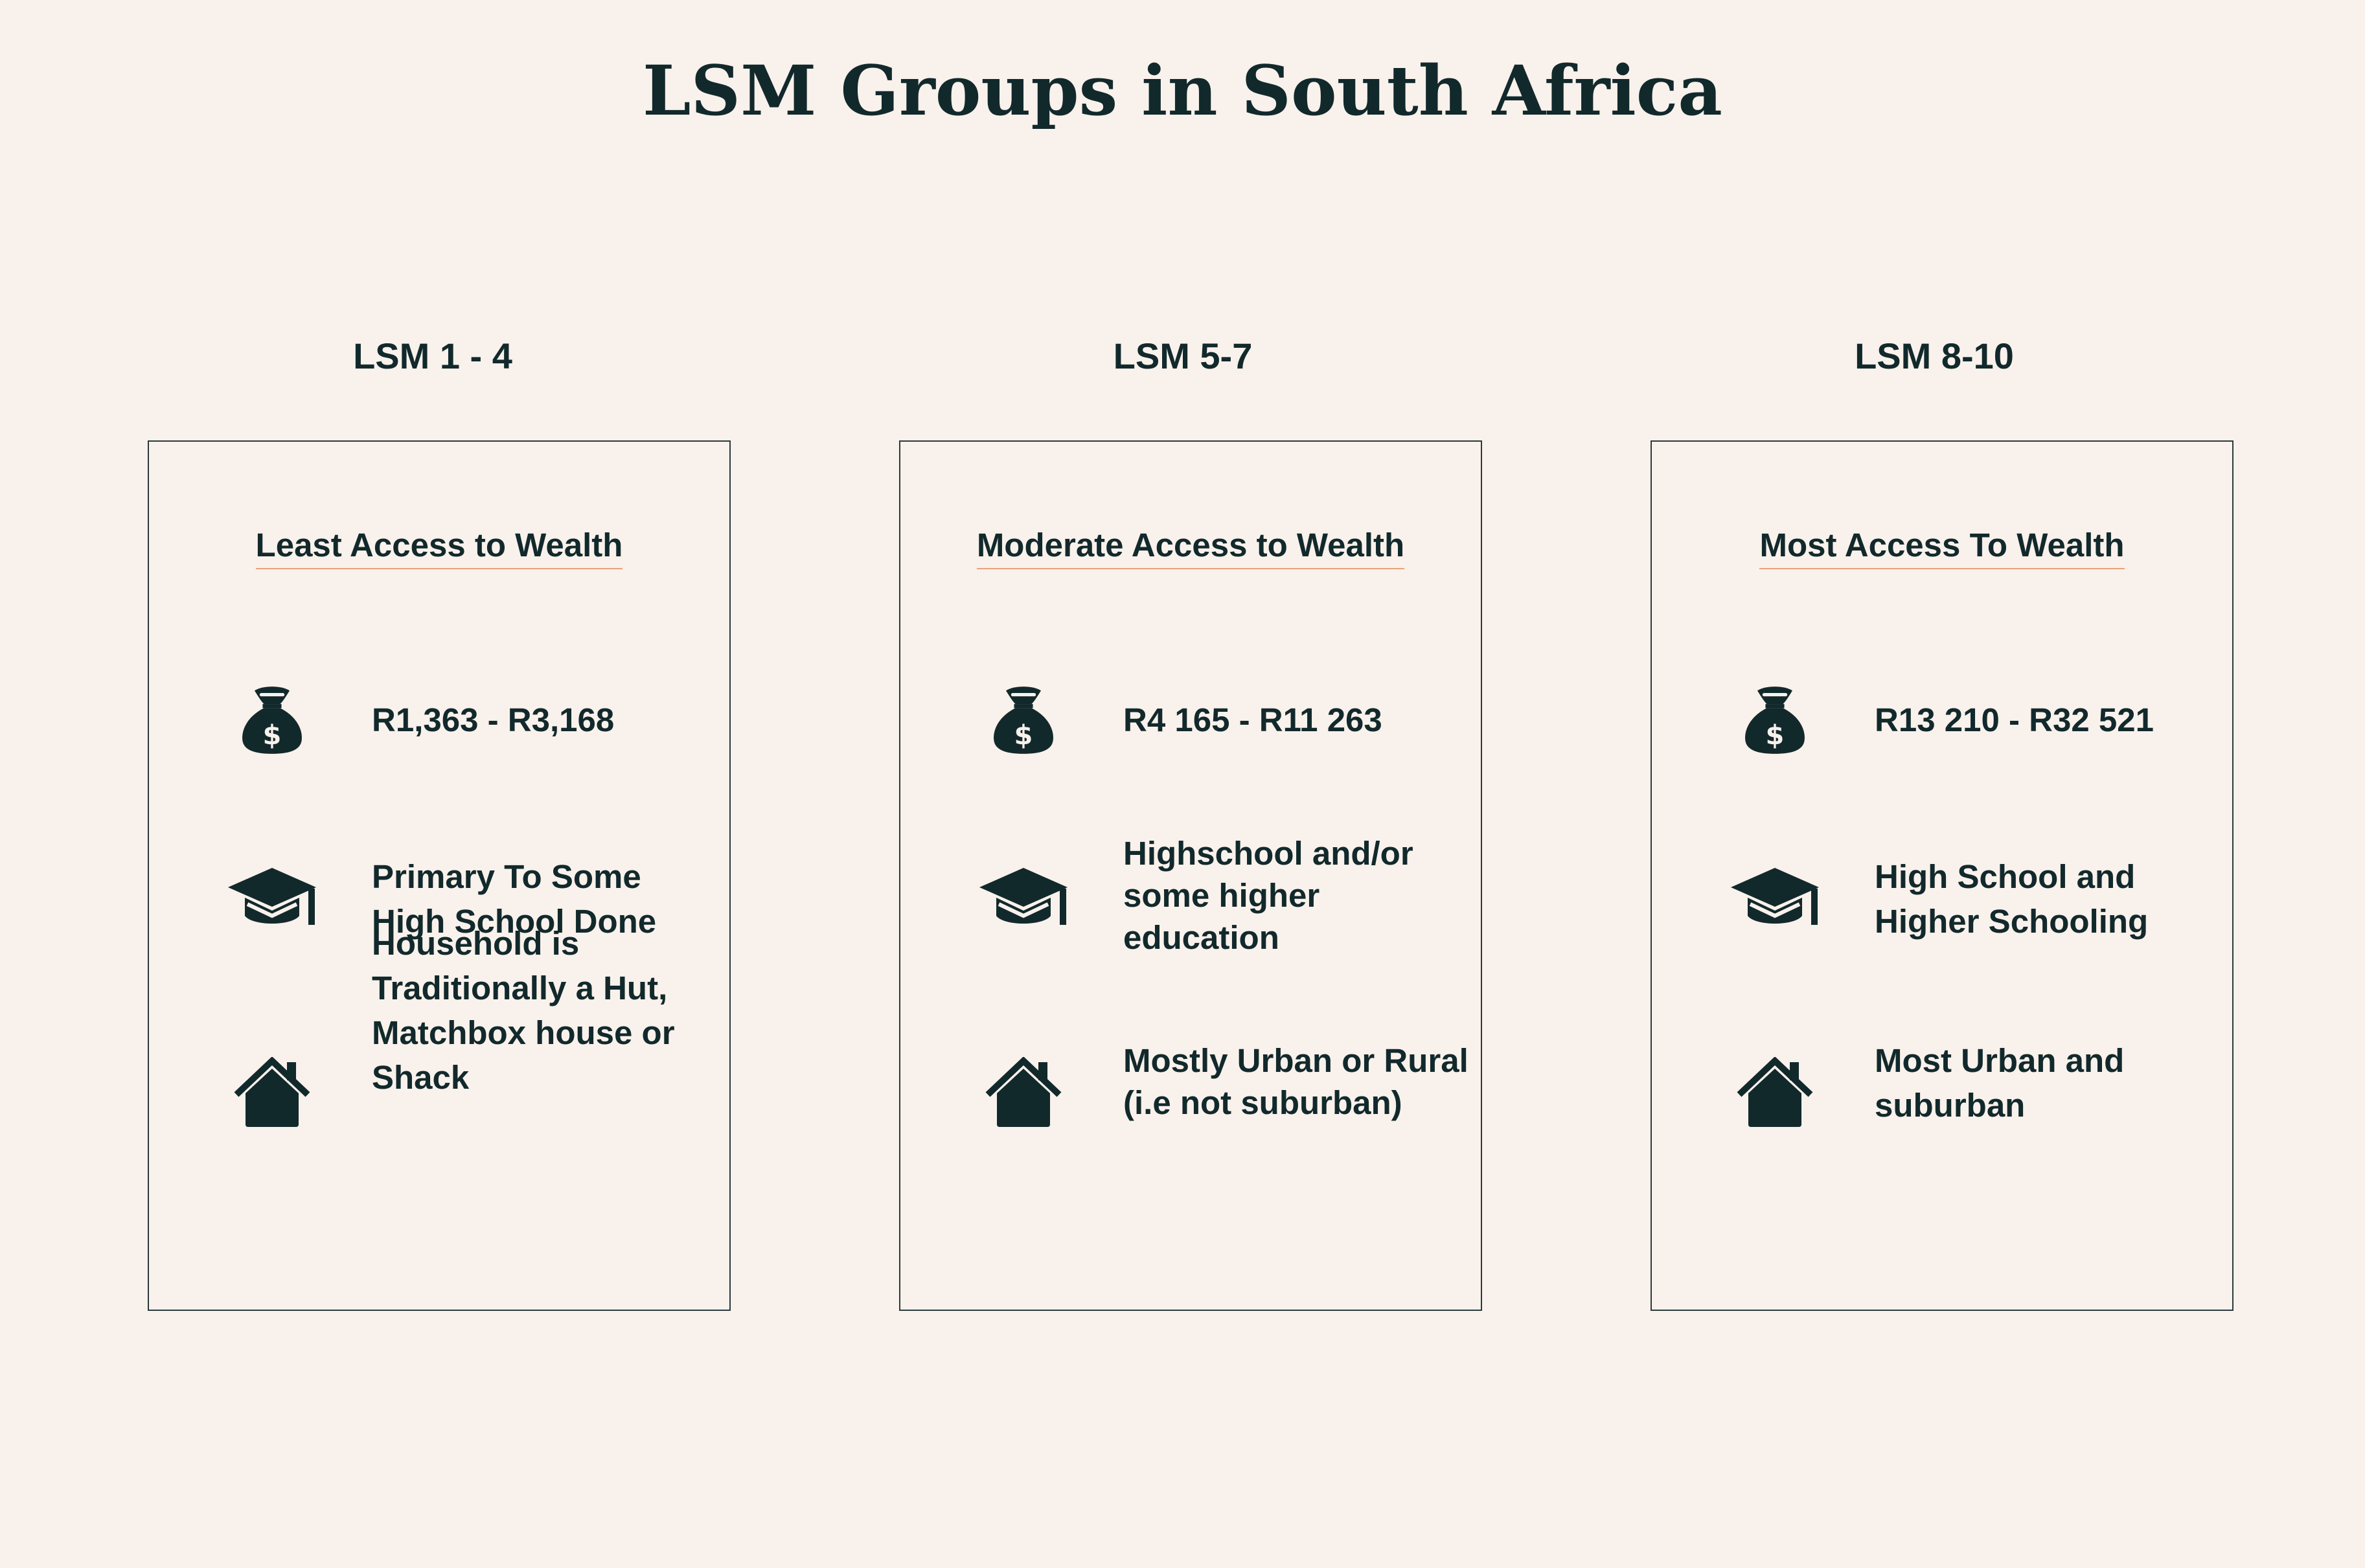 This screenshot has width=2365, height=1568. Describe the element at coordinates (1295, 1081) in the screenshot. I see `housing-text: Mostly Urban or Rural (i.e not suburban)` at that location.